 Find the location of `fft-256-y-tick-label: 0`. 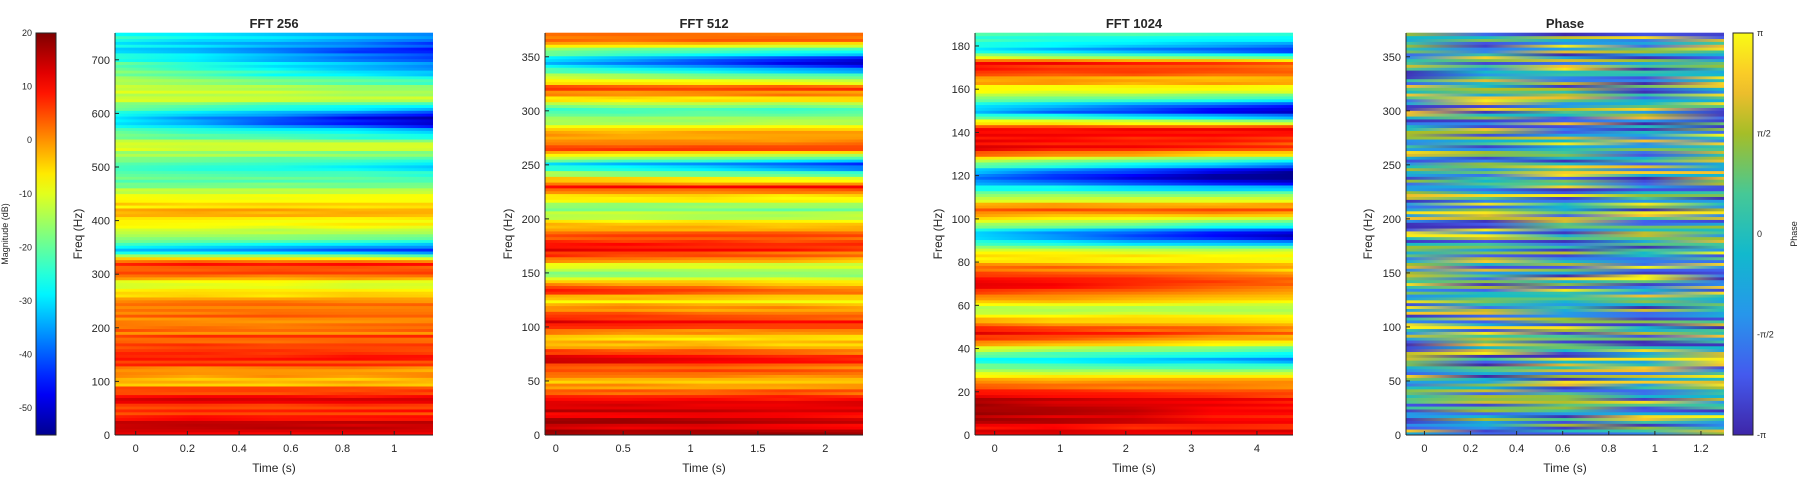

fft-256-y-tick-label: 0 is located at coordinates (107, 436).